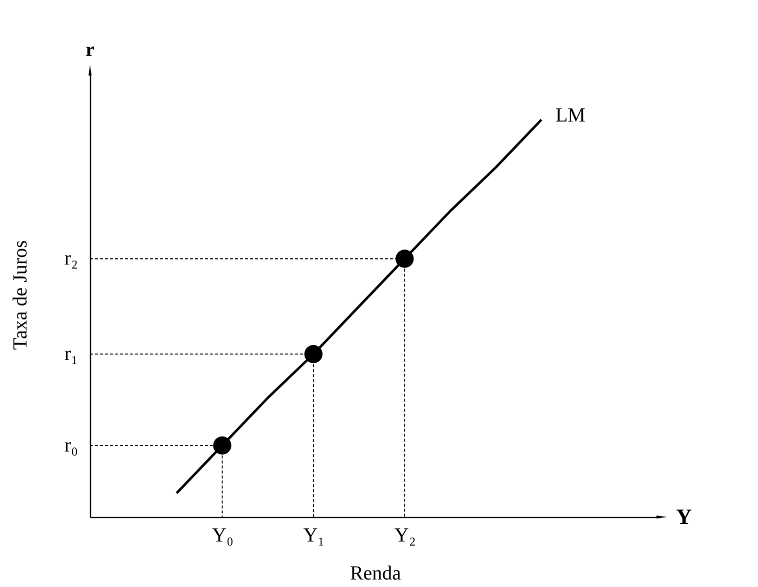 The height and width of the screenshot is (587, 758). I want to click on x-tick-label: Y₀, so click(223, 535).